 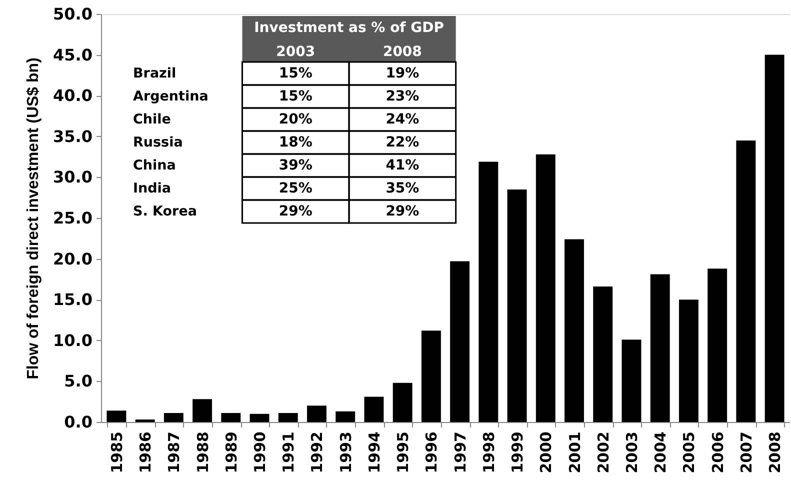 I want to click on text: 35%, so click(x=403, y=188).